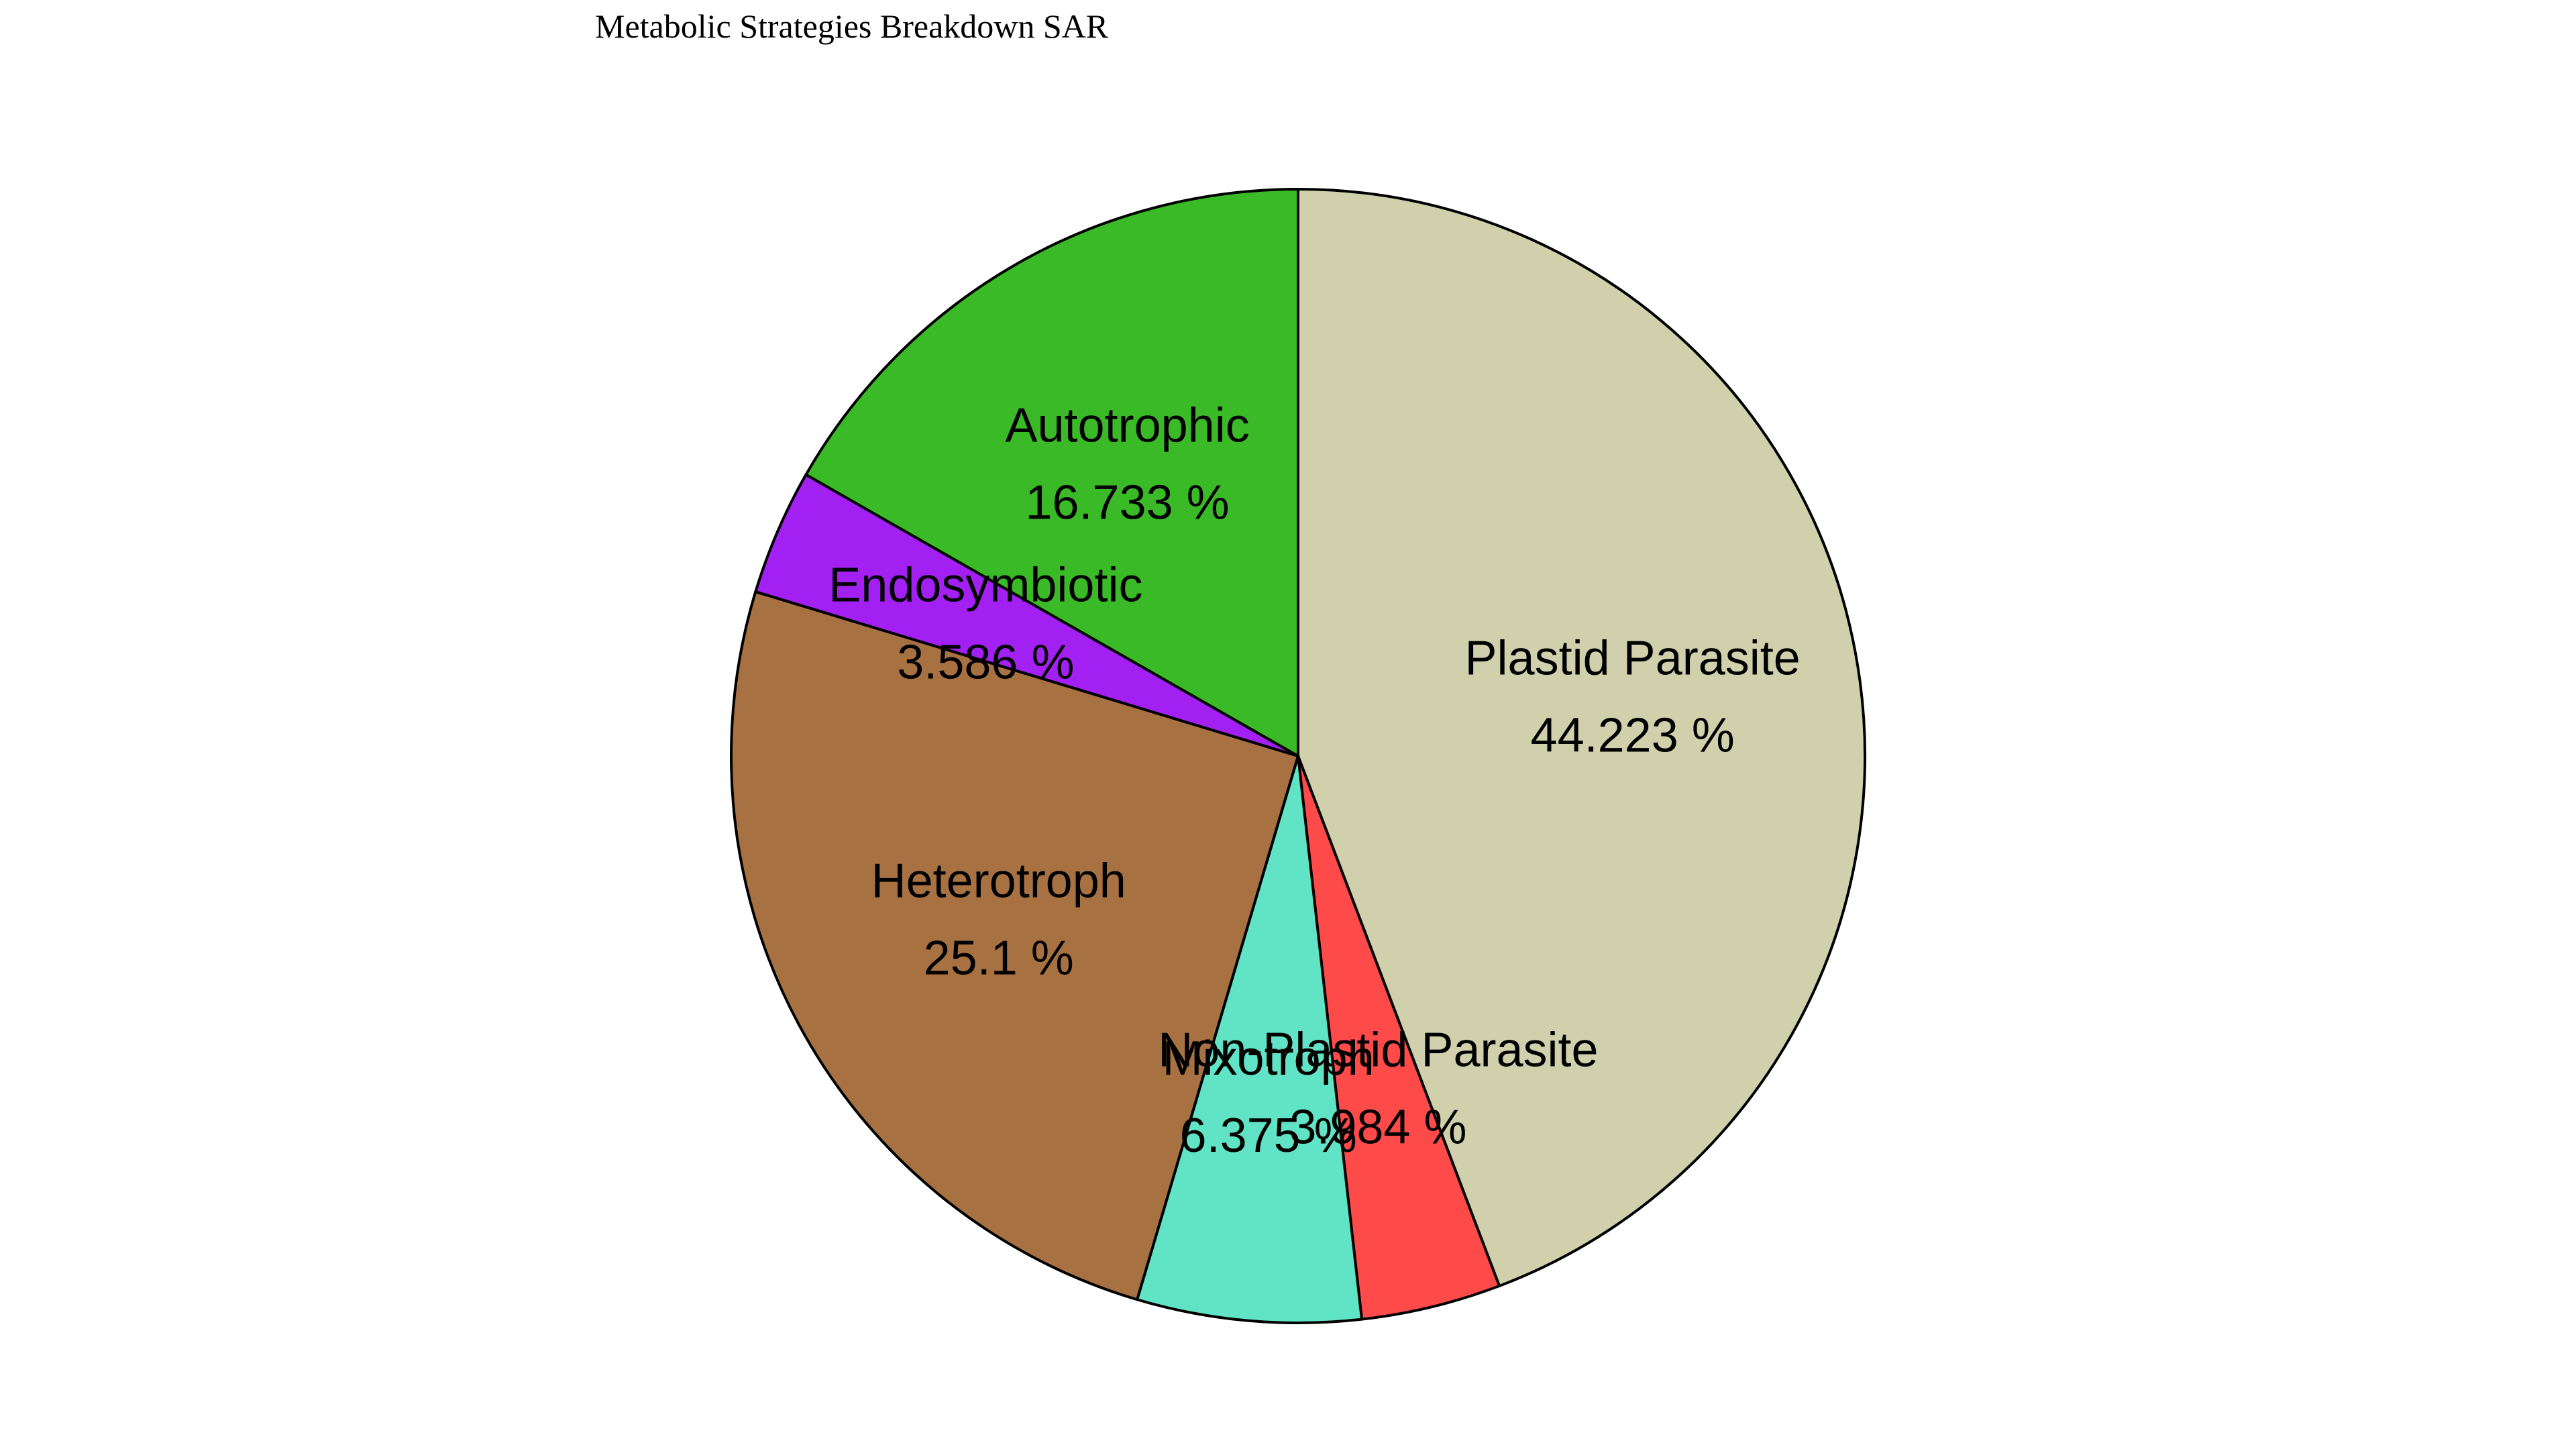  I want to click on slice-percent-non-plastid-parasite: 3.984 %, so click(1377, 1128).